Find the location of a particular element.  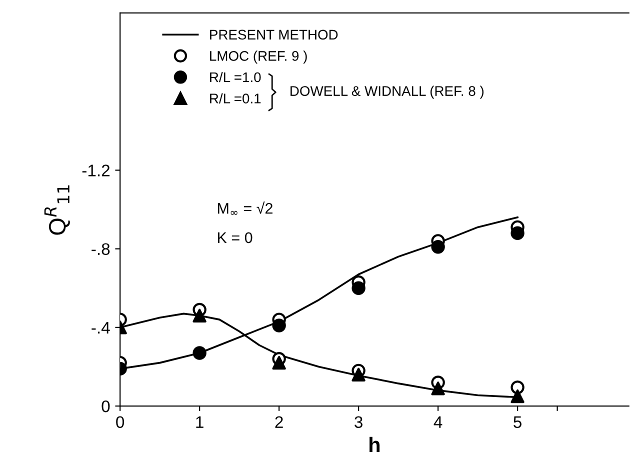

y-axis-title: Q$^{R}$$_{11}$ is located at coordinates (57, 210).